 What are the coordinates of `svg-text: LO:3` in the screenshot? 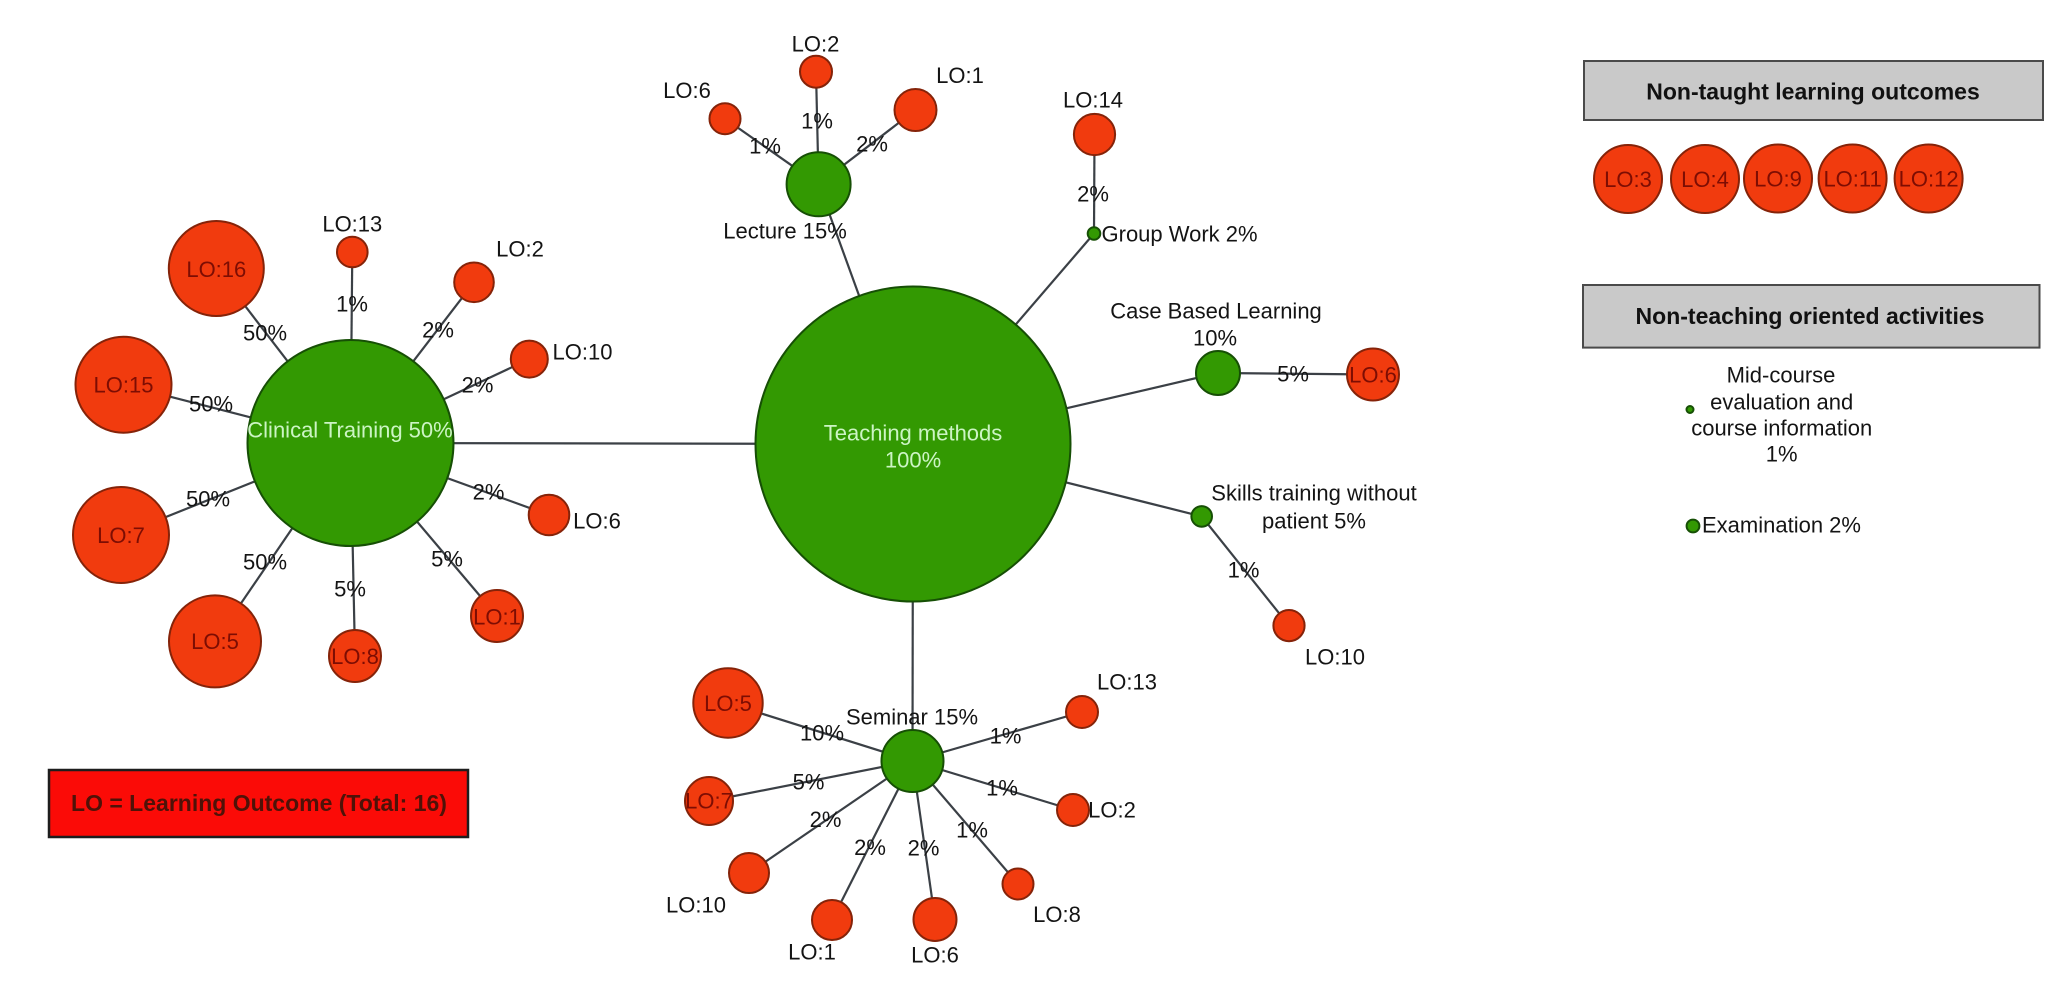 It's located at (1628, 179).